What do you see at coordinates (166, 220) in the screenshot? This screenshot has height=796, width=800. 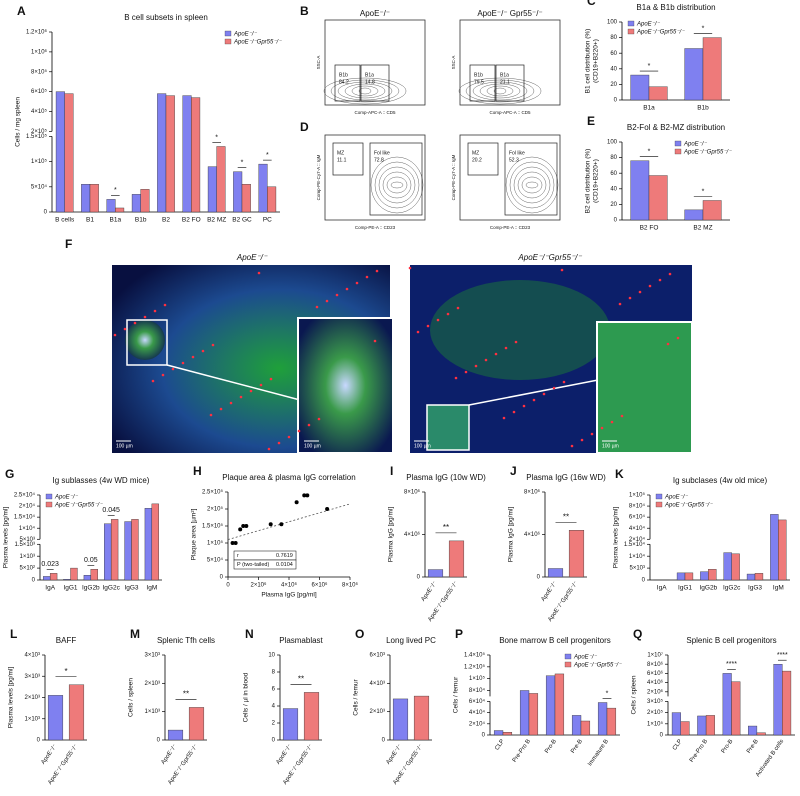 I see `x-tick-label: B2` at bounding box center [166, 220].